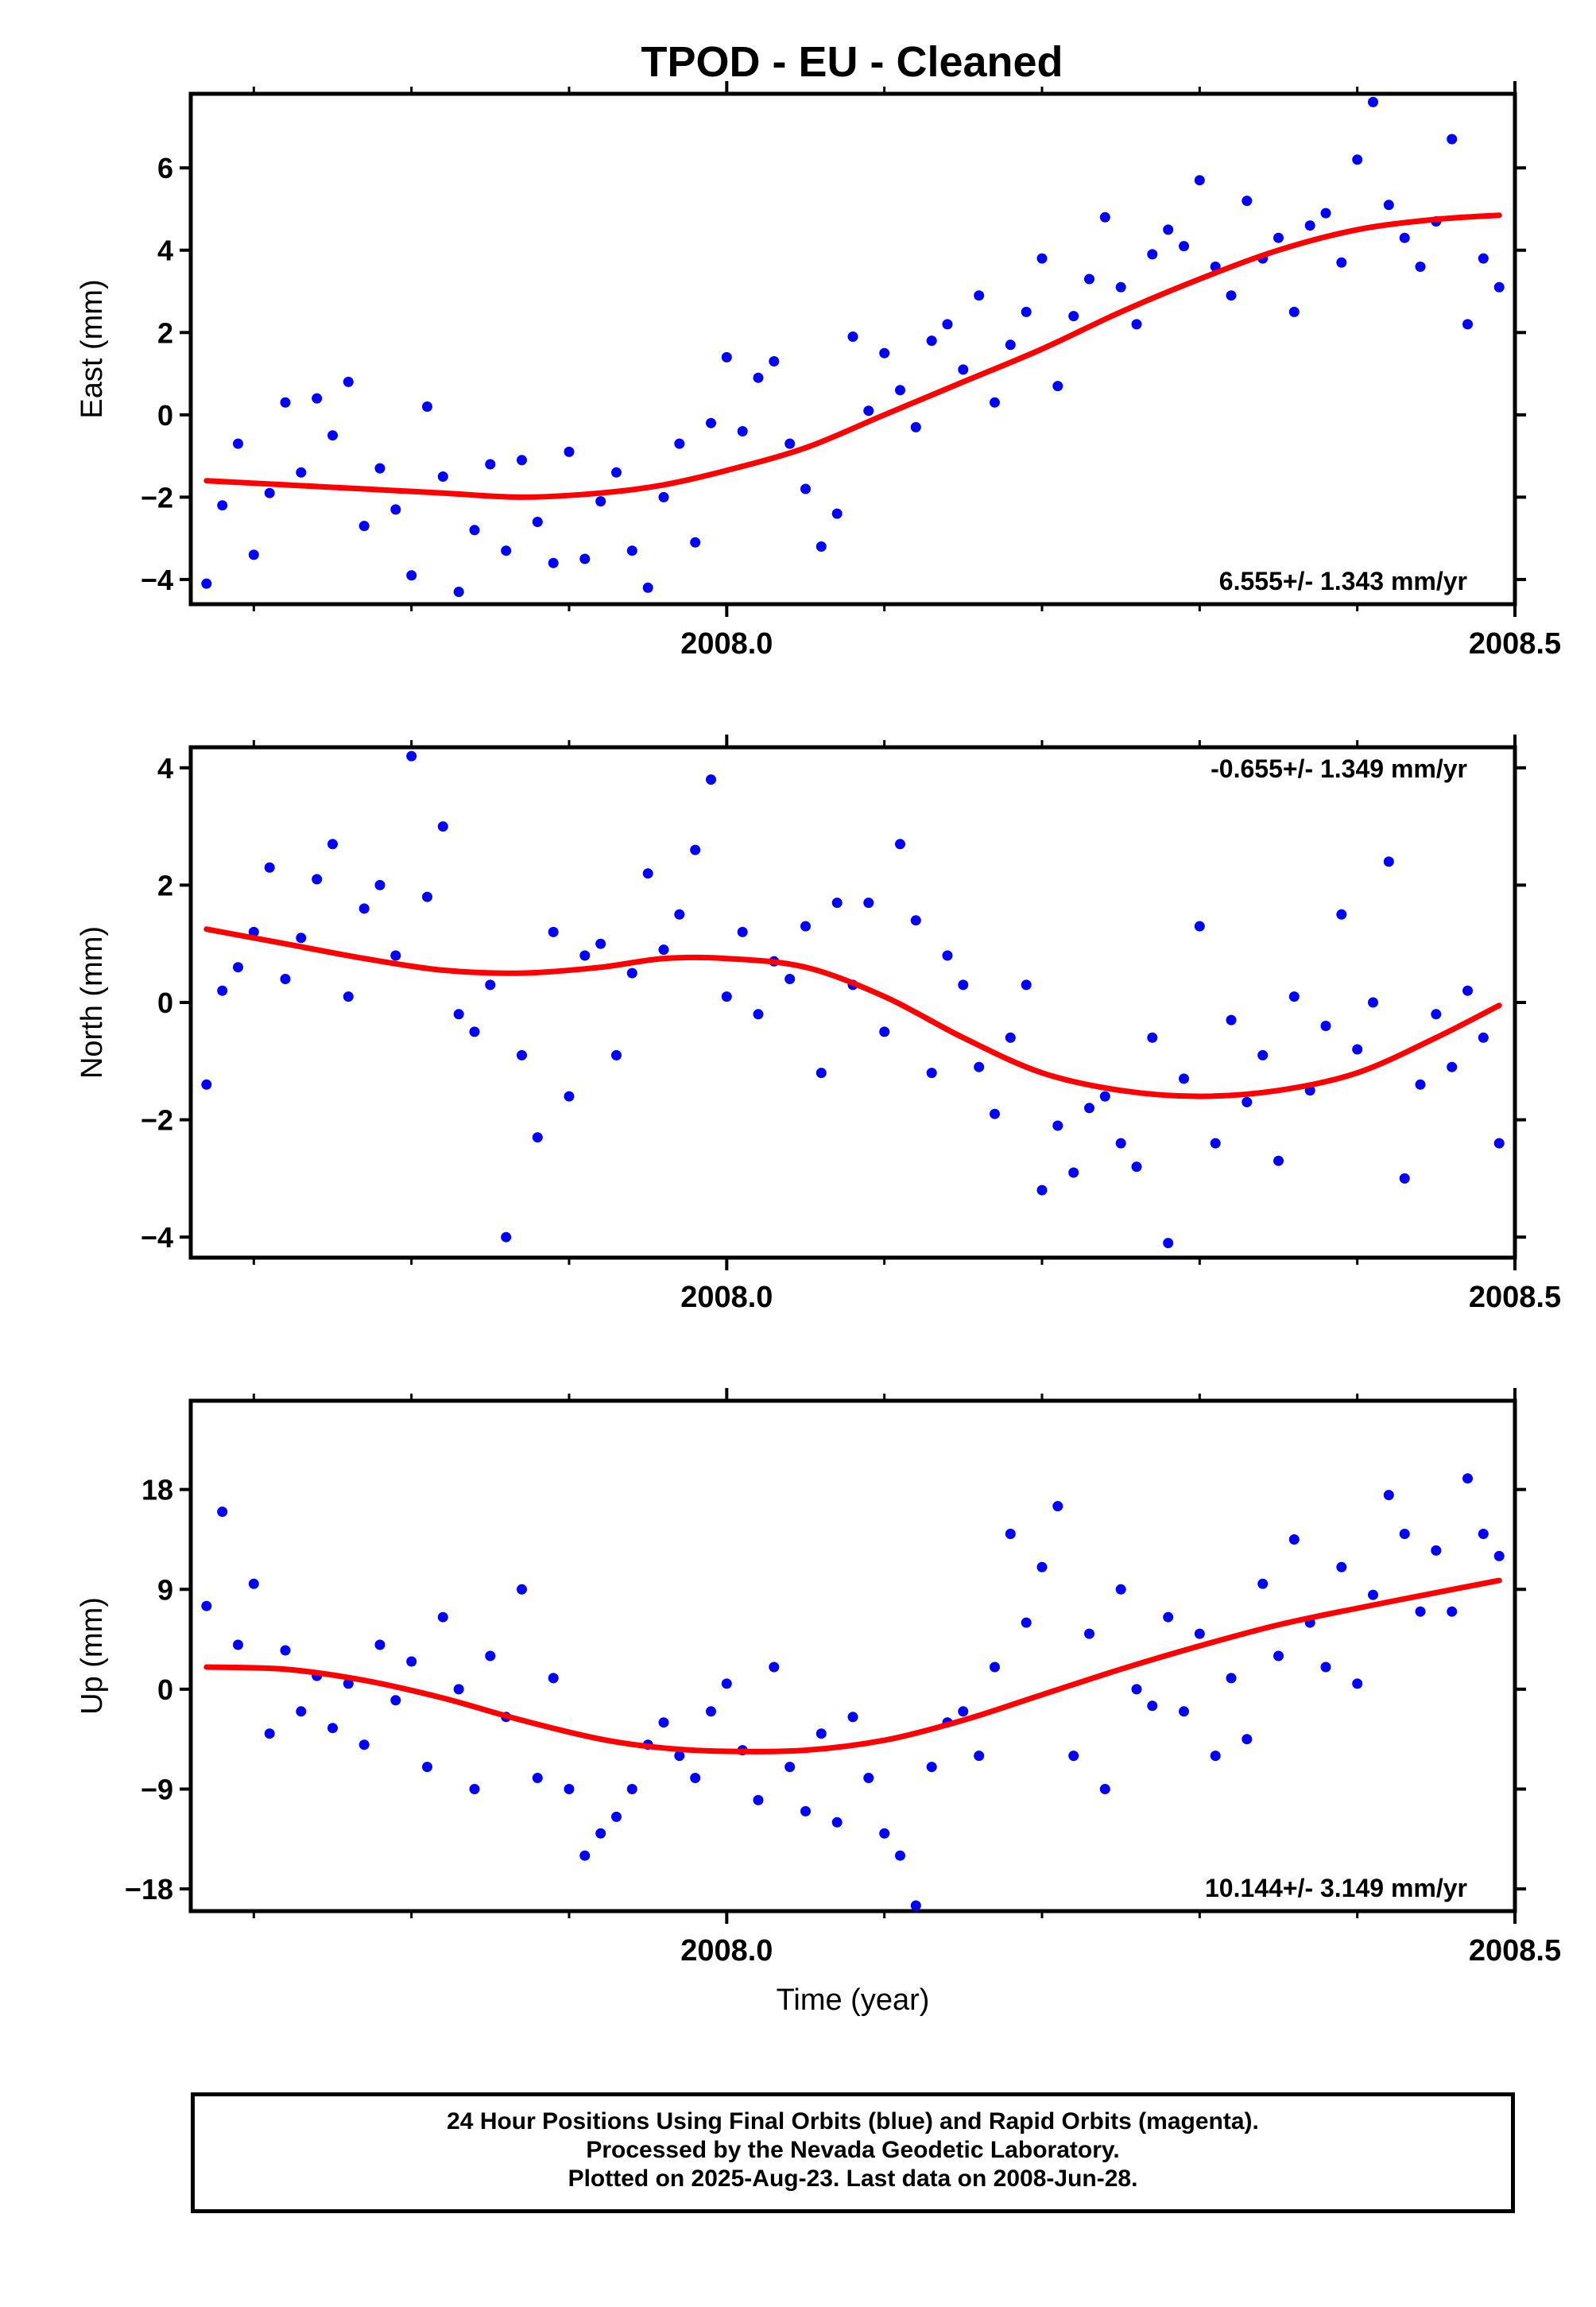 This screenshot has width=1596, height=2307. What do you see at coordinates (165, 1689) in the screenshot?
I see `y-tick-label: 0` at bounding box center [165, 1689].